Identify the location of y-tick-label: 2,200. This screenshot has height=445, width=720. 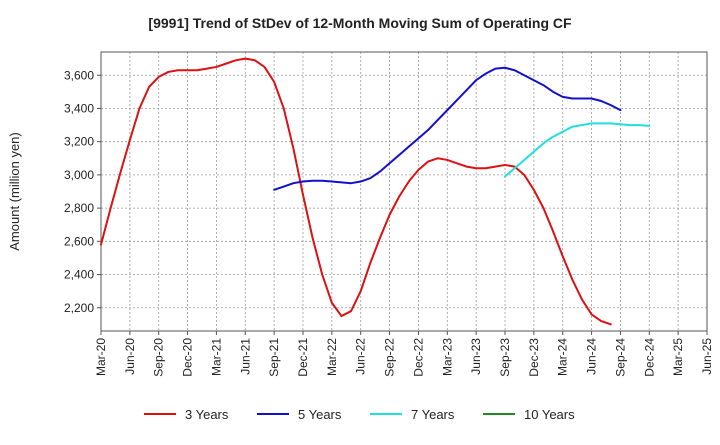
(79, 308).